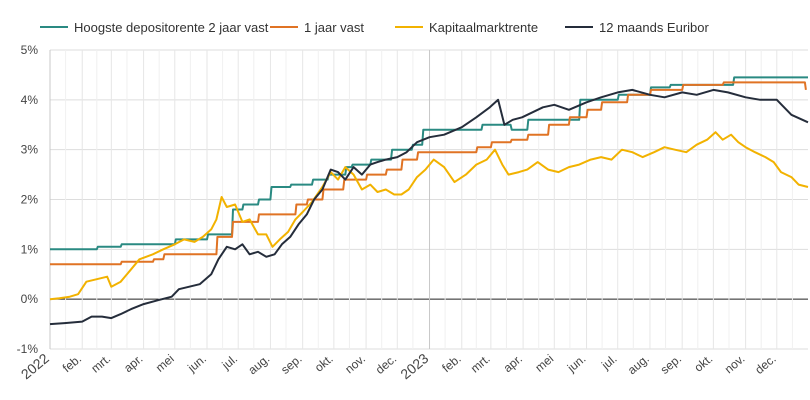 The image size is (810, 400). I want to click on legend-item: Kapitaalmarktrente, so click(480, 27).